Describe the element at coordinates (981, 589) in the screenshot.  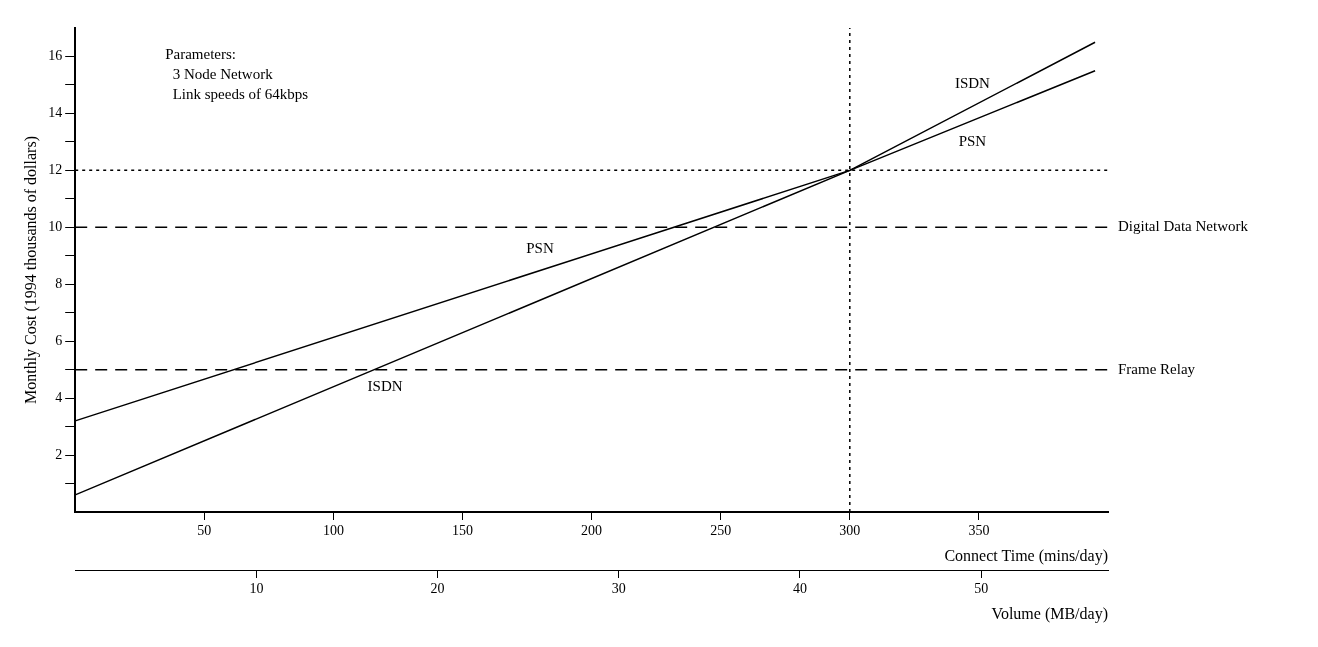
I see `x2-tick-label: 50` at that location.